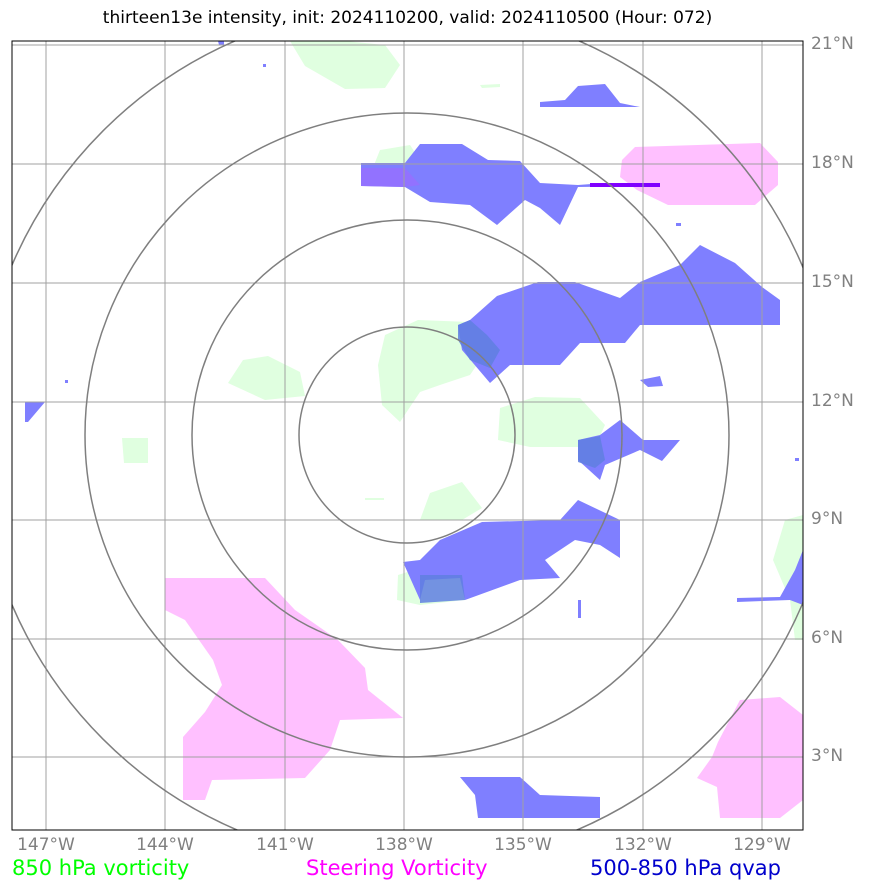  Describe the element at coordinates (643, 845) in the screenshot. I see `lon-label-132w: 132°W` at that location.